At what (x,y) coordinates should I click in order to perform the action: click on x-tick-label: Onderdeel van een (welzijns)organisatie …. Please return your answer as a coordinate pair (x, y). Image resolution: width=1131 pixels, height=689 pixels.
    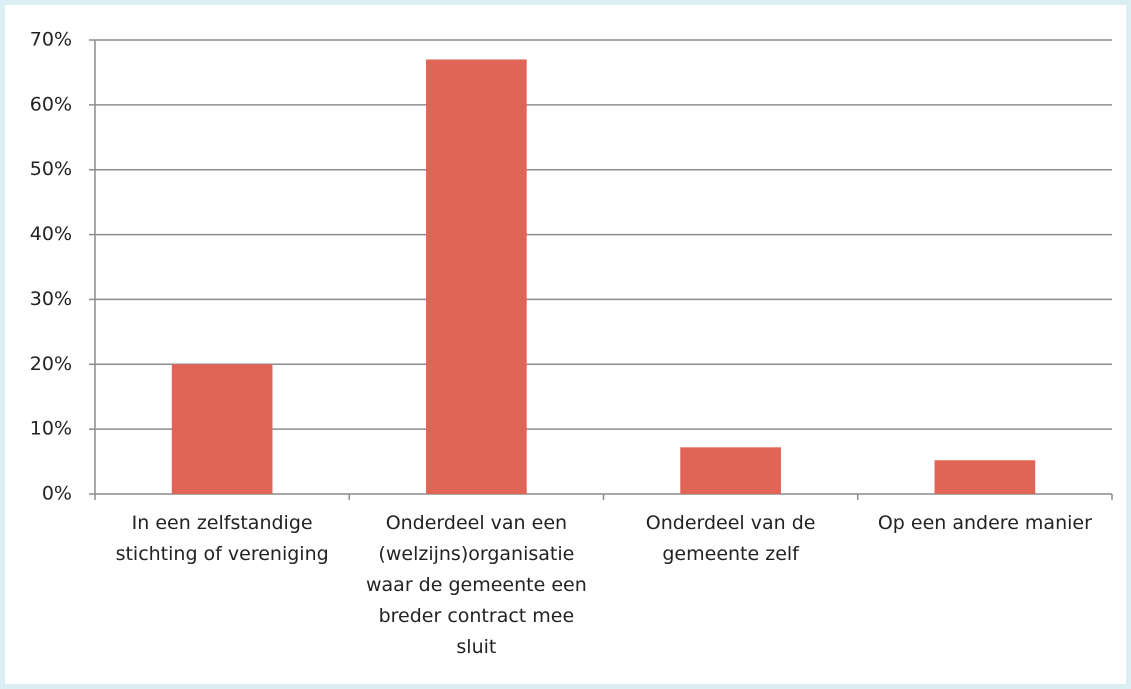
    Looking at the image, I should click on (476, 585).